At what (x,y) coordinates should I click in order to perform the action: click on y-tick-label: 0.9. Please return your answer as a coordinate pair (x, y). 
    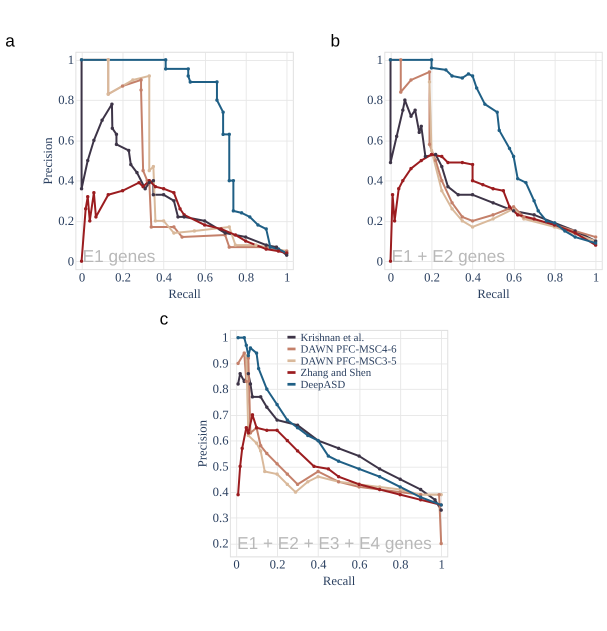
    Looking at the image, I should click on (220, 363).